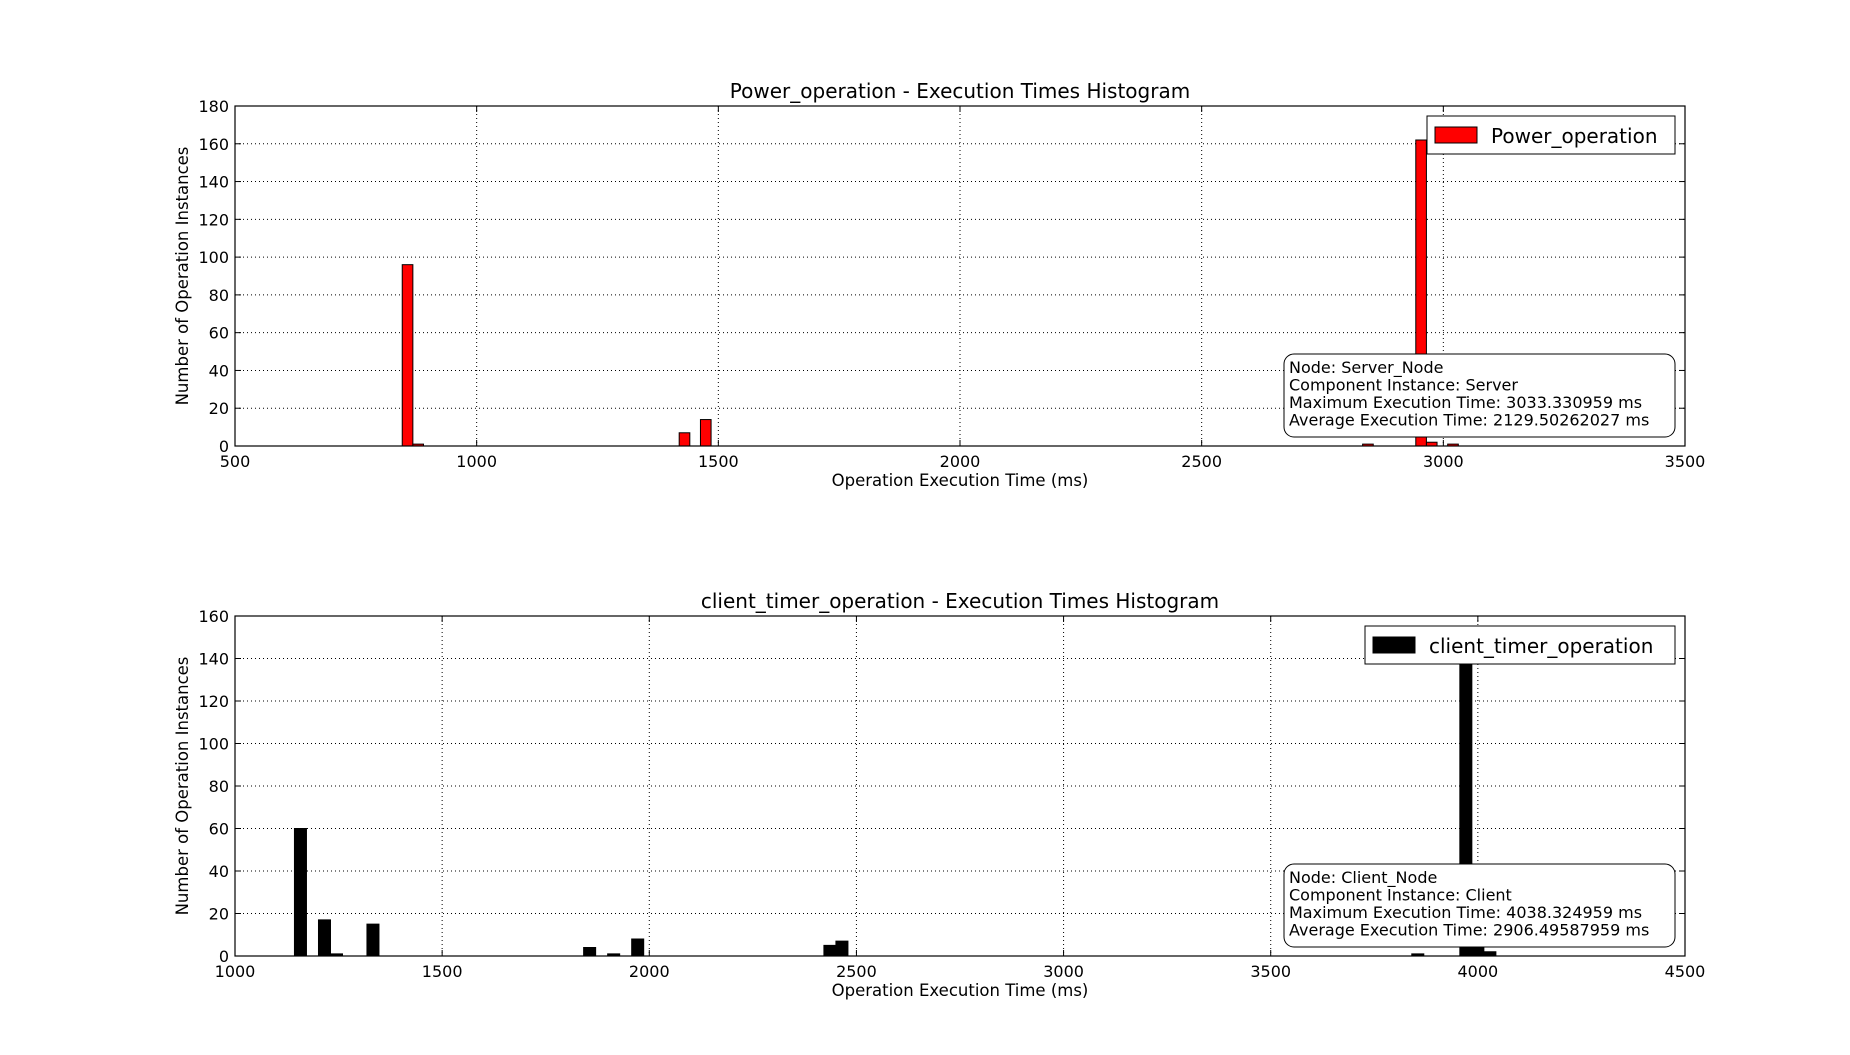 The width and height of the screenshot is (1850, 1055). Describe the element at coordinates (1469, 930) in the screenshot. I see `info-box-line: Average Execution Time: 2906.49587959 ms` at that location.